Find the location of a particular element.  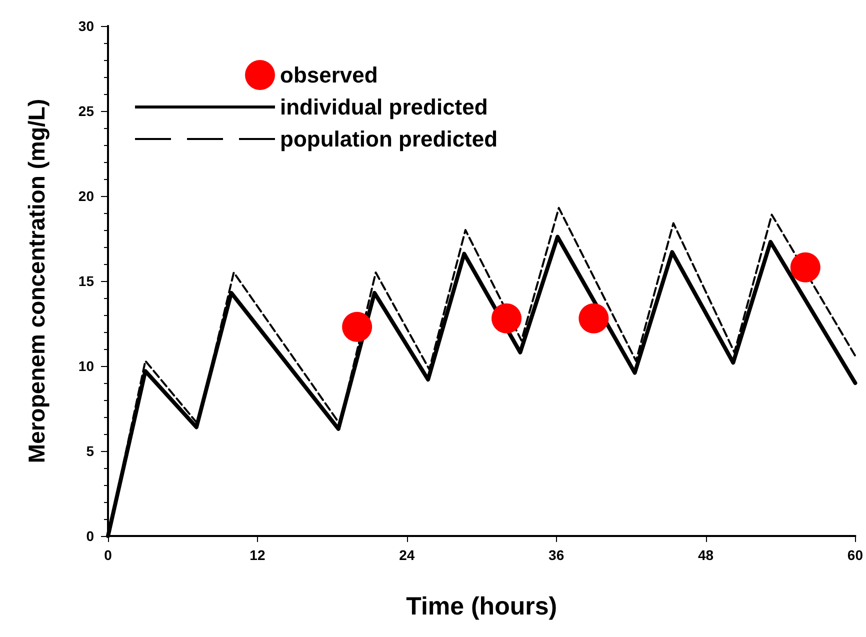

legend-label: observed is located at coordinates (329, 75).